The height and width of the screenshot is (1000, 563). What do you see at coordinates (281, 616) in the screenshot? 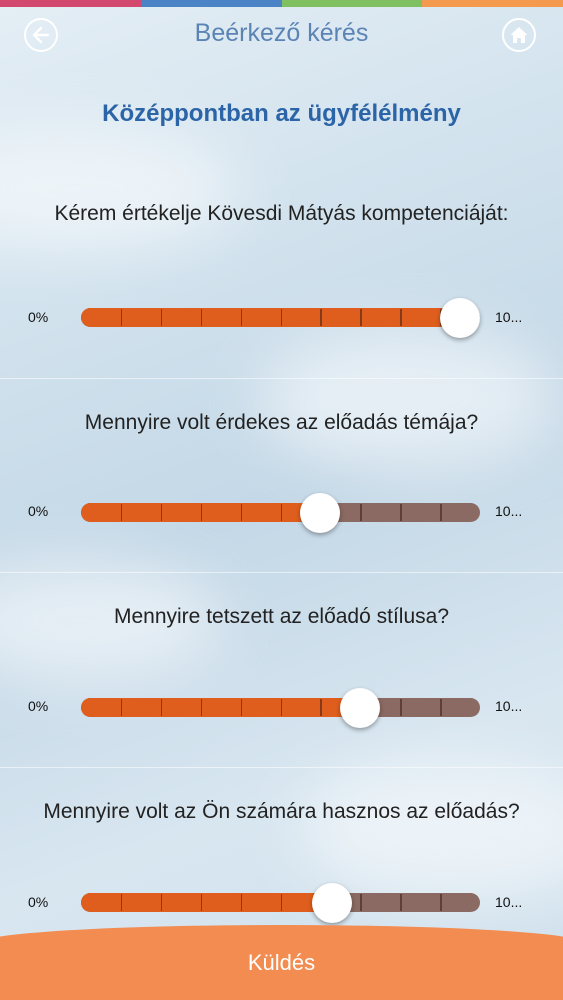
I see `question-label: Mennyire tetszett az előadó stílusa?` at bounding box center [281, 616].